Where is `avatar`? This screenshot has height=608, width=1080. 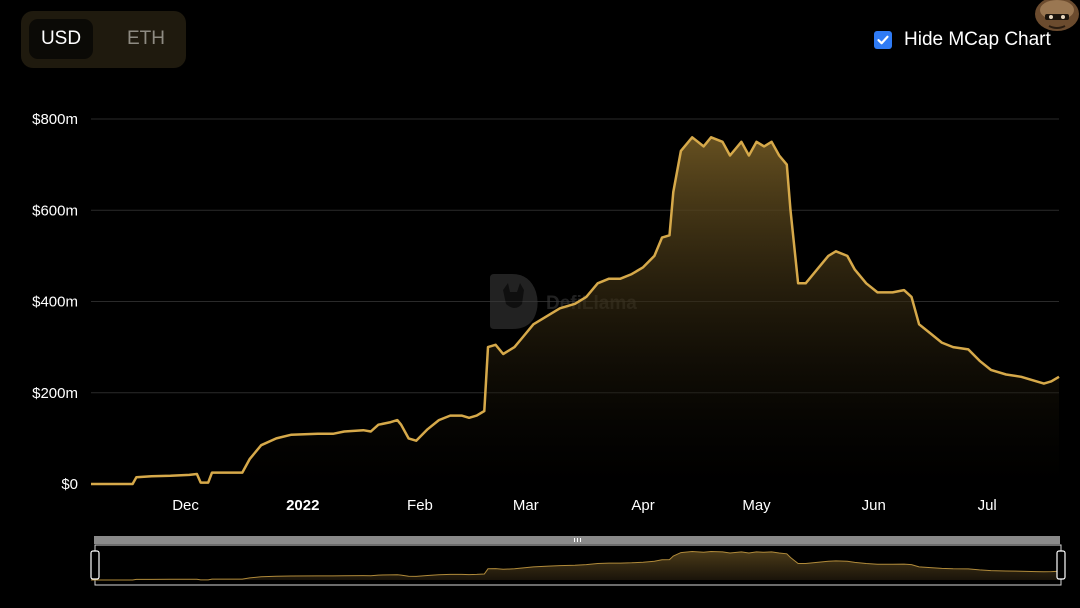 avatar is located at coordinates (1055, 18).